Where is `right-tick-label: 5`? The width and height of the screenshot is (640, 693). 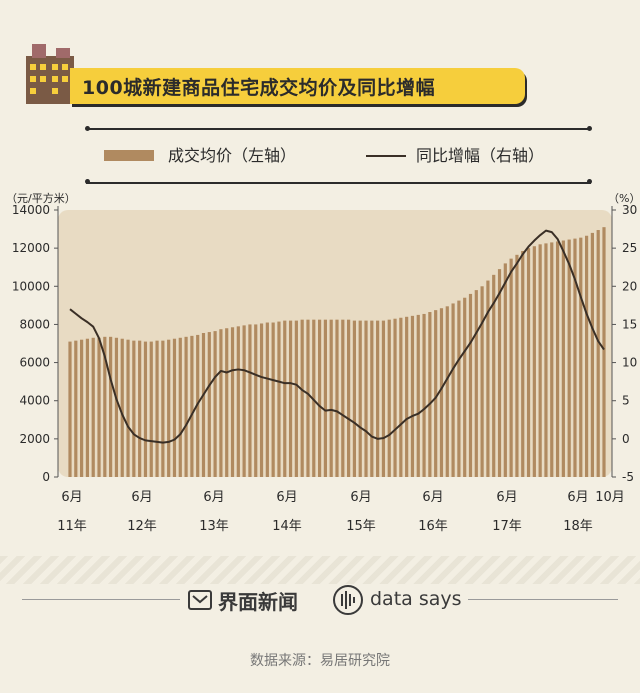
right-tick-label: 5 is located at coordinates (626, 401).